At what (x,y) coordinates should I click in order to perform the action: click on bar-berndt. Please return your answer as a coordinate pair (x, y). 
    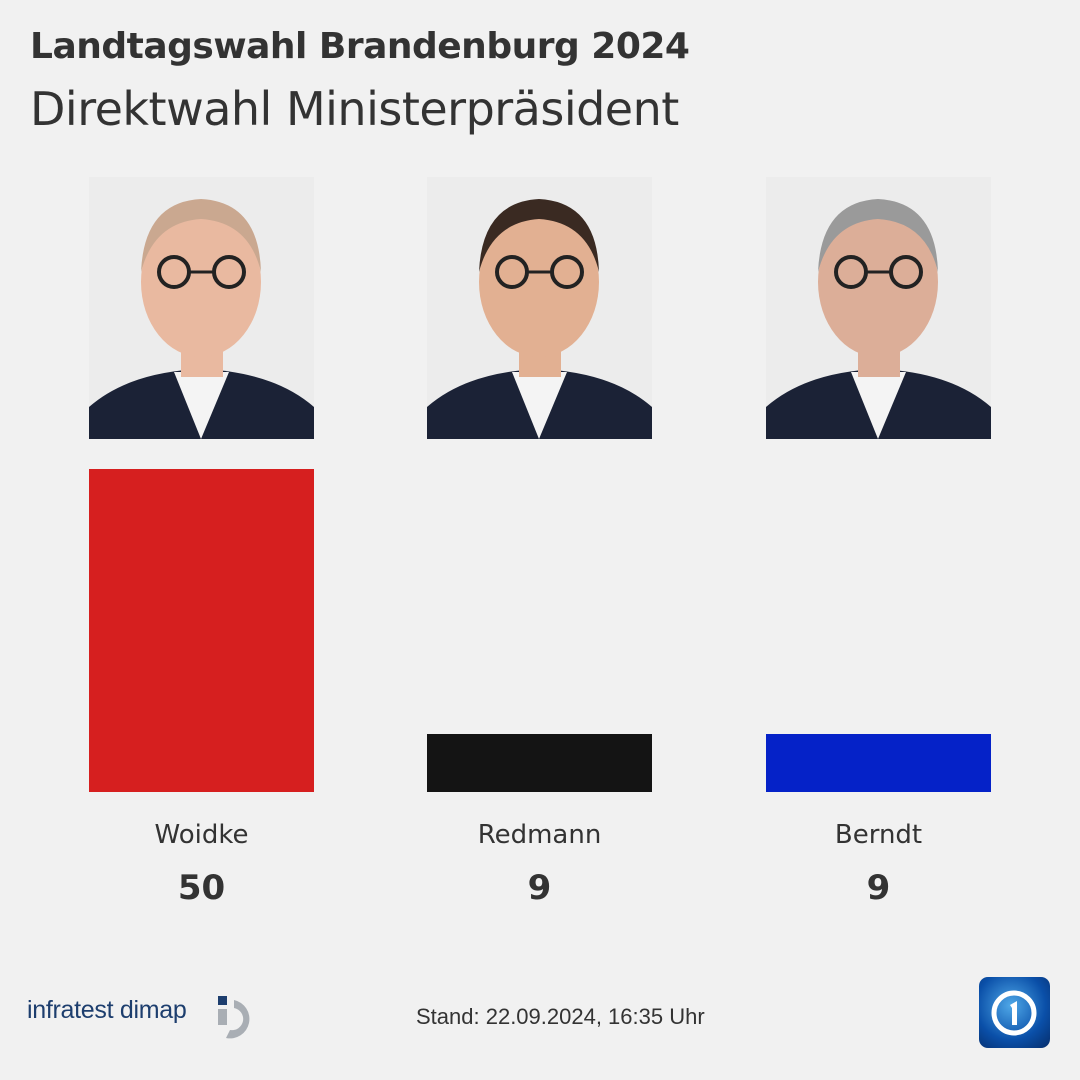
    Looking at the image, I should click on (878, 762).